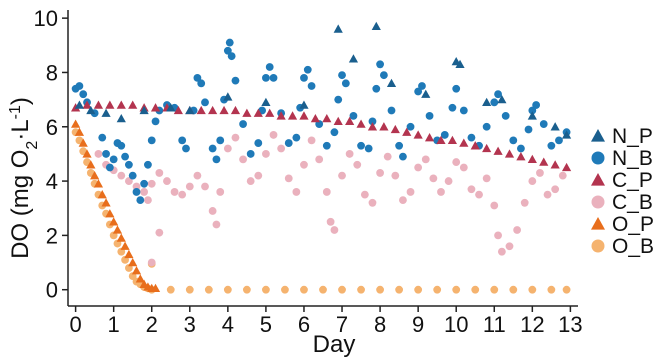 This screenshot has width=664, height=358. I want to click on y-tick-label: 0, so click(52, 290).